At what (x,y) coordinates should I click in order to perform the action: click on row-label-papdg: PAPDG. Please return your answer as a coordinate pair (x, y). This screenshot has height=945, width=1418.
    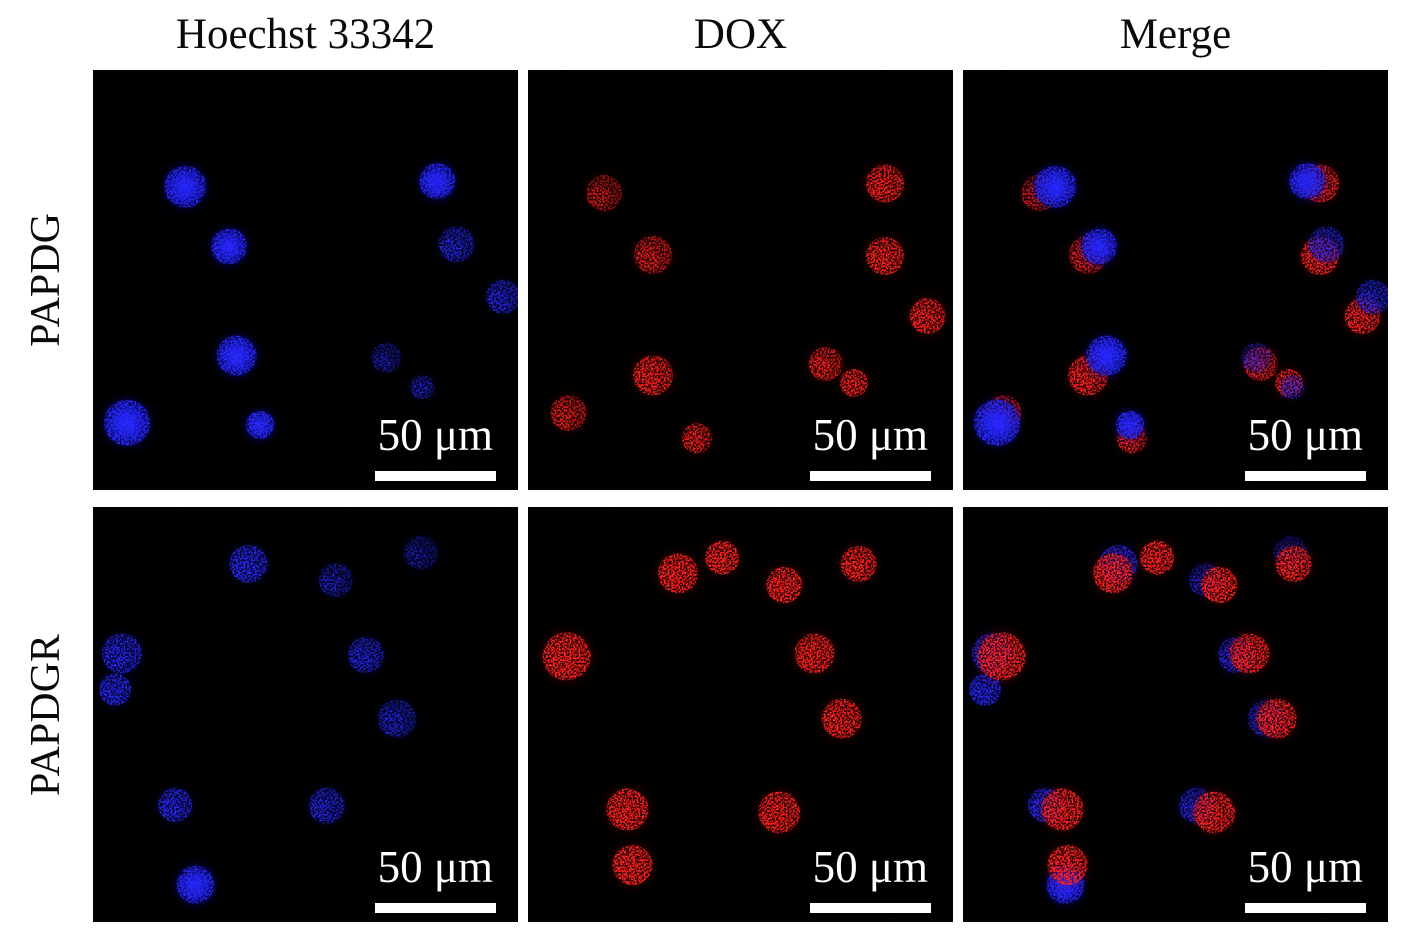
    Looking at the image, I should click on (46, 280).